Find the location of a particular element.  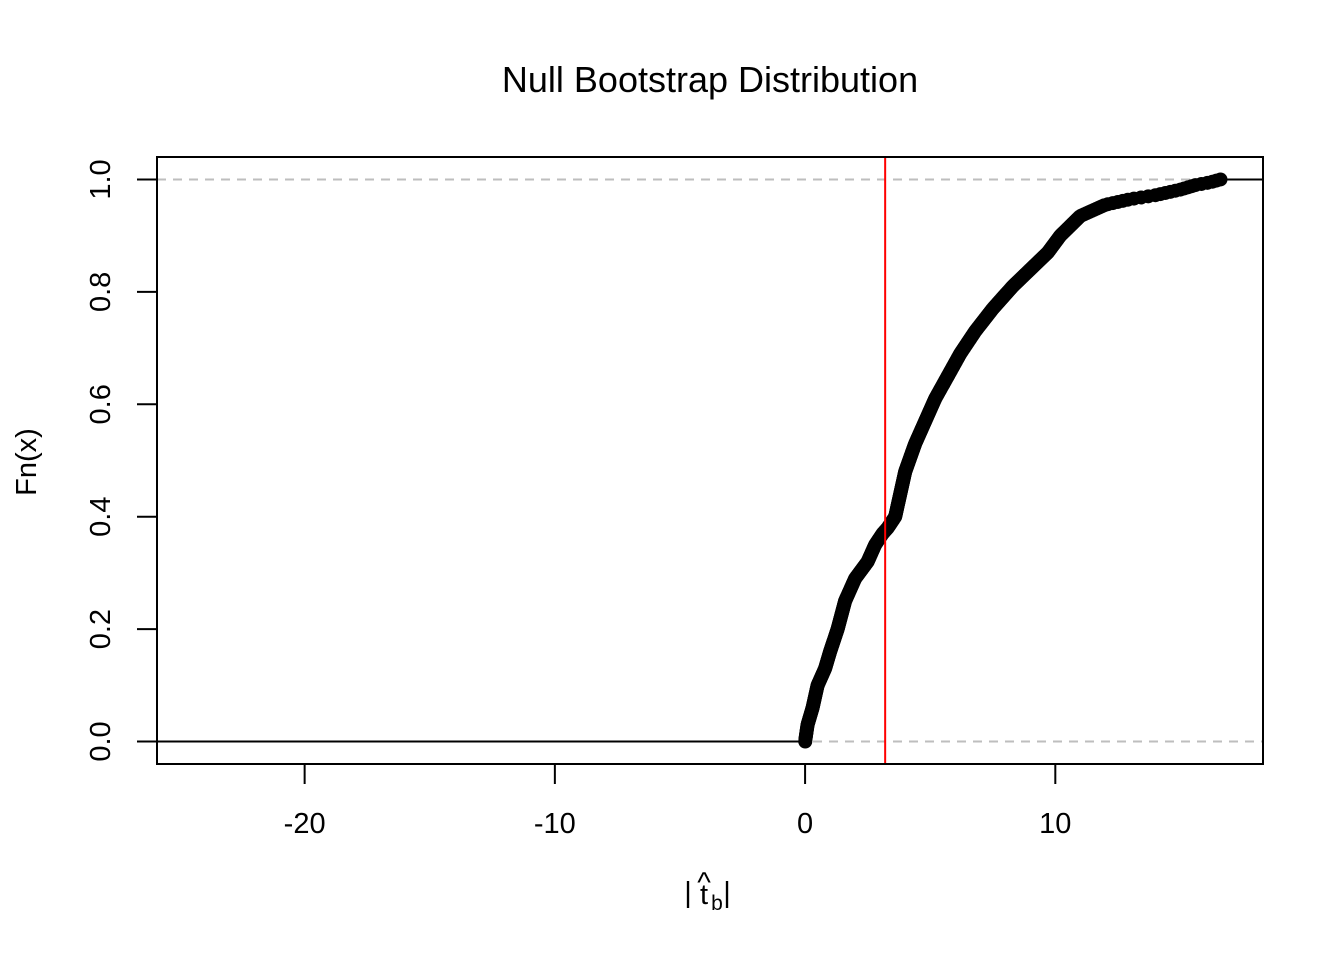

y-tick-label: 0.8 is located at coordinates (101, 292).